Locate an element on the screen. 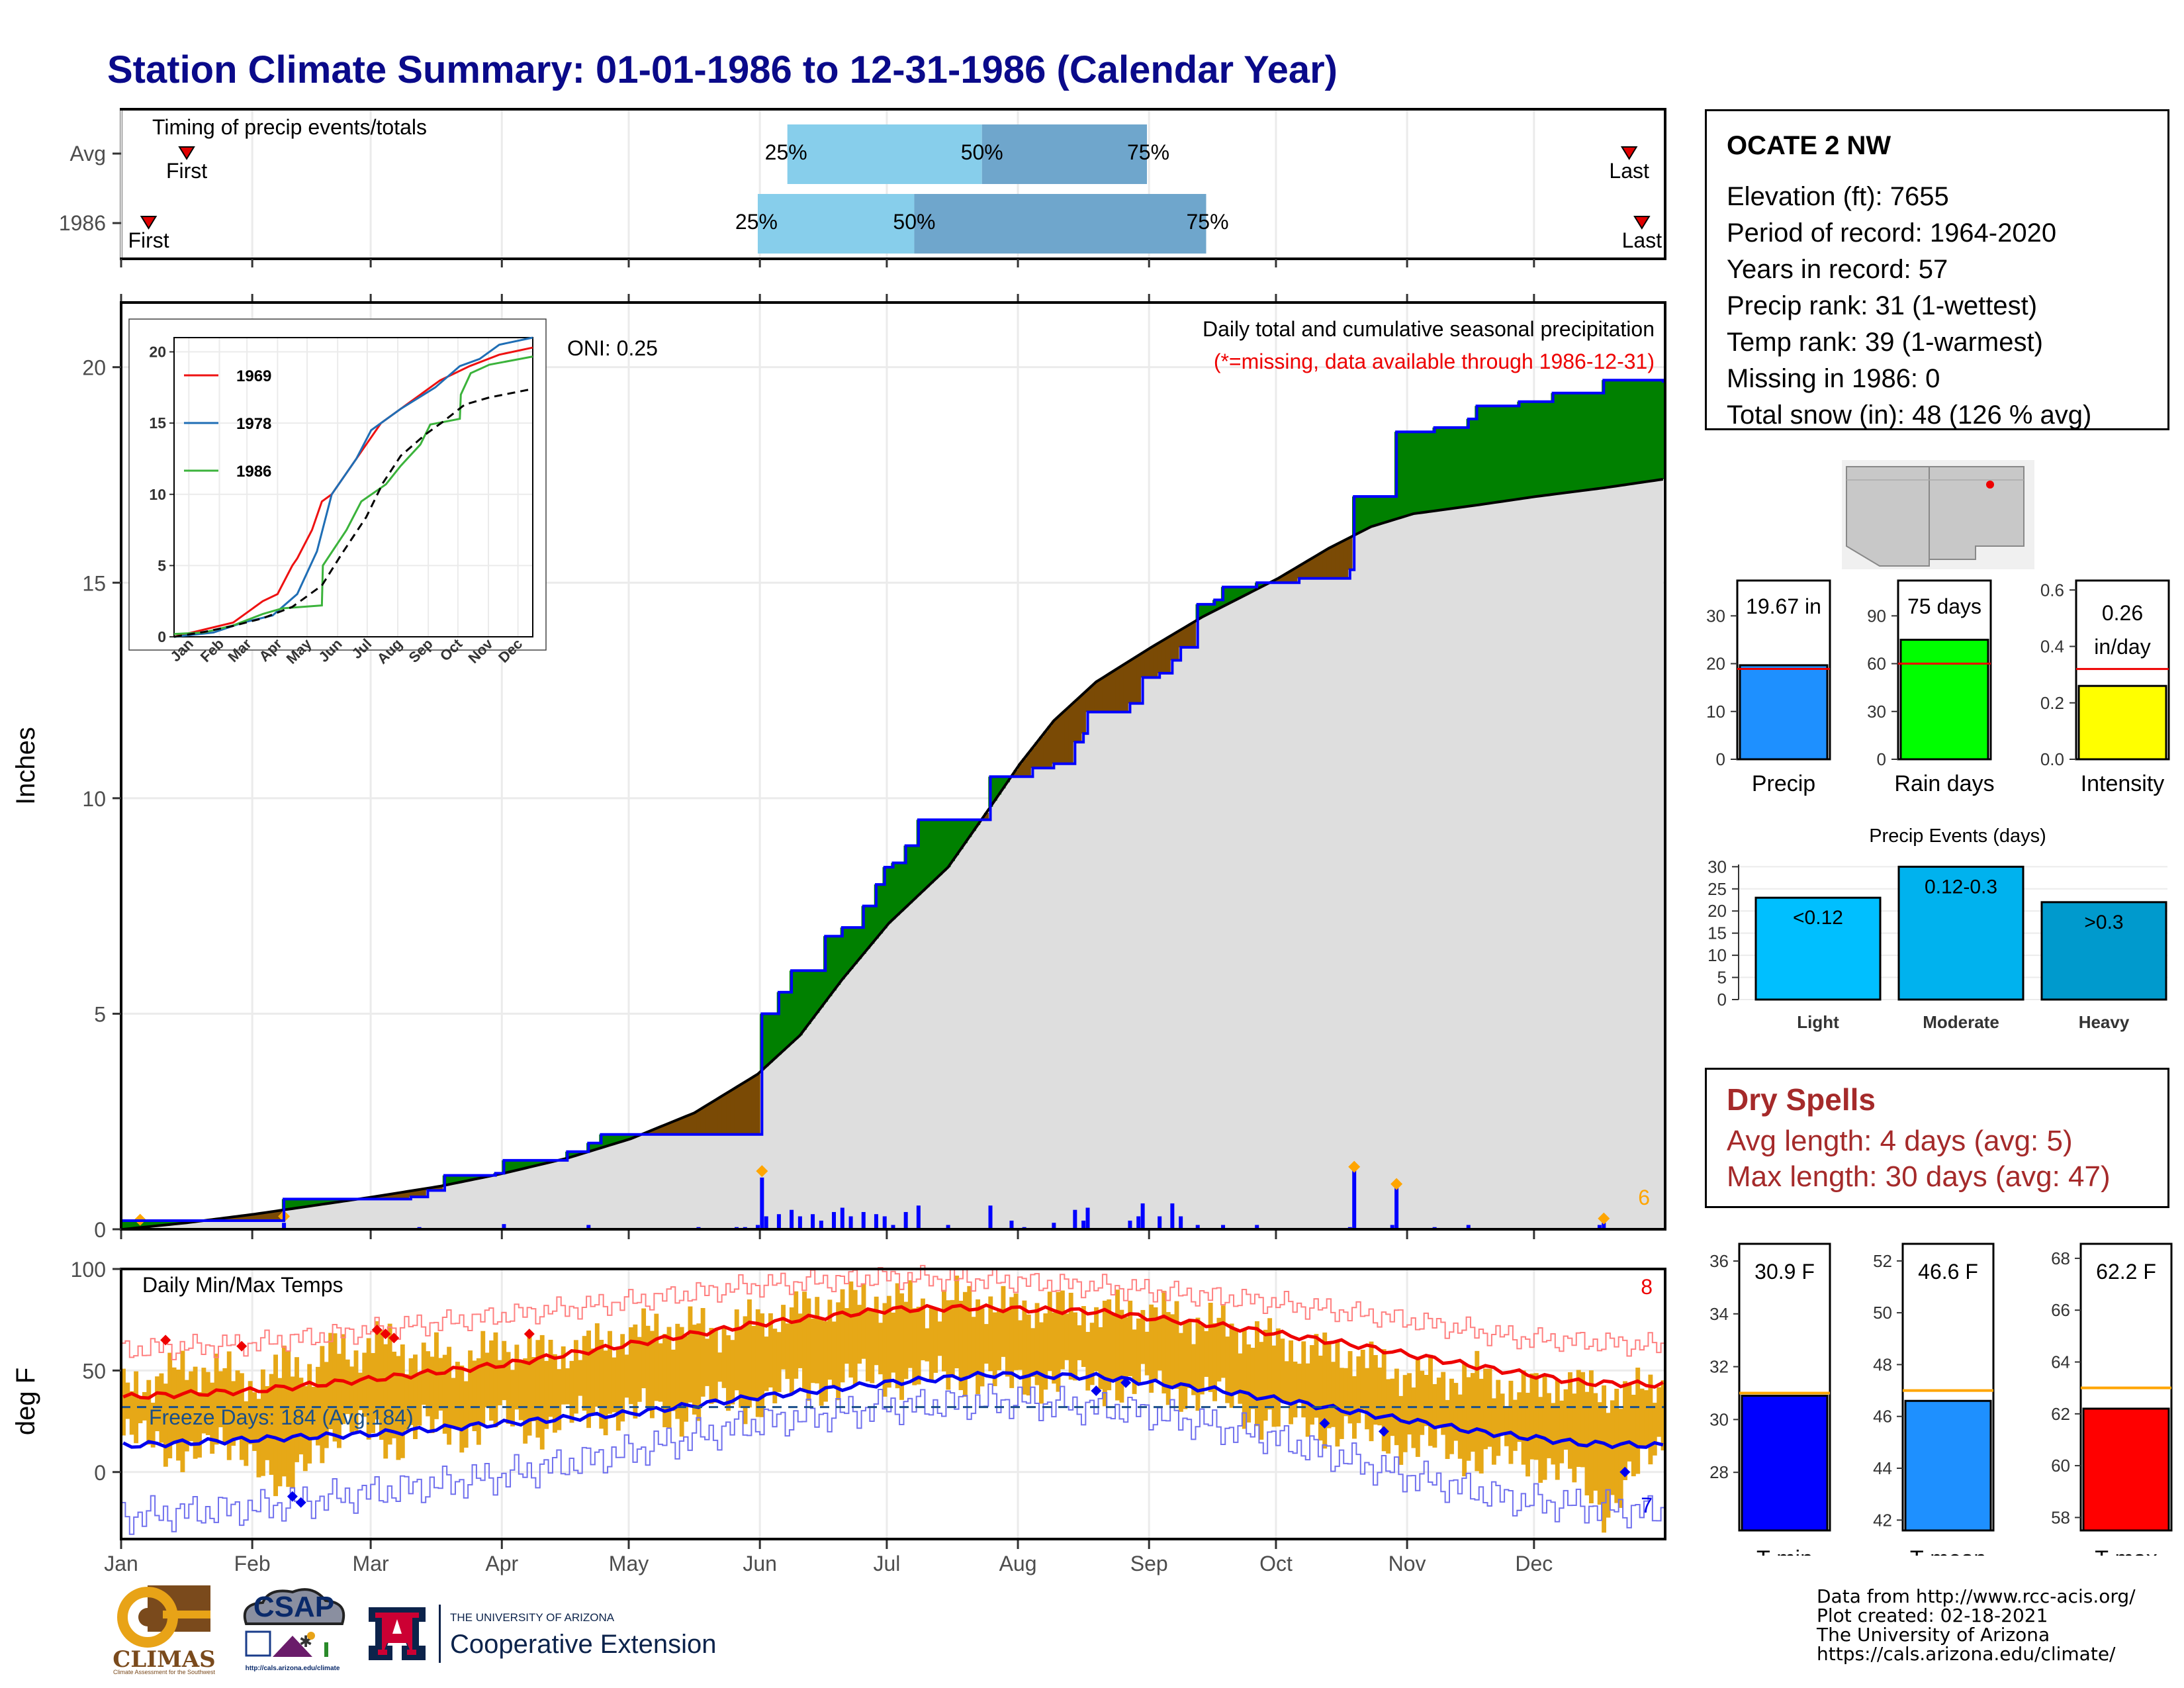  inset-series-line is located at coordinates (353, 513).